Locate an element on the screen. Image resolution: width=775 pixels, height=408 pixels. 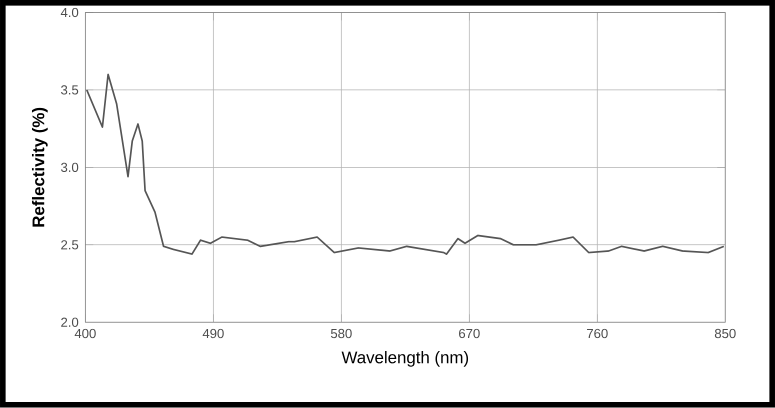
y-tick-label: 3.5 is located at coordinates (69, 90).